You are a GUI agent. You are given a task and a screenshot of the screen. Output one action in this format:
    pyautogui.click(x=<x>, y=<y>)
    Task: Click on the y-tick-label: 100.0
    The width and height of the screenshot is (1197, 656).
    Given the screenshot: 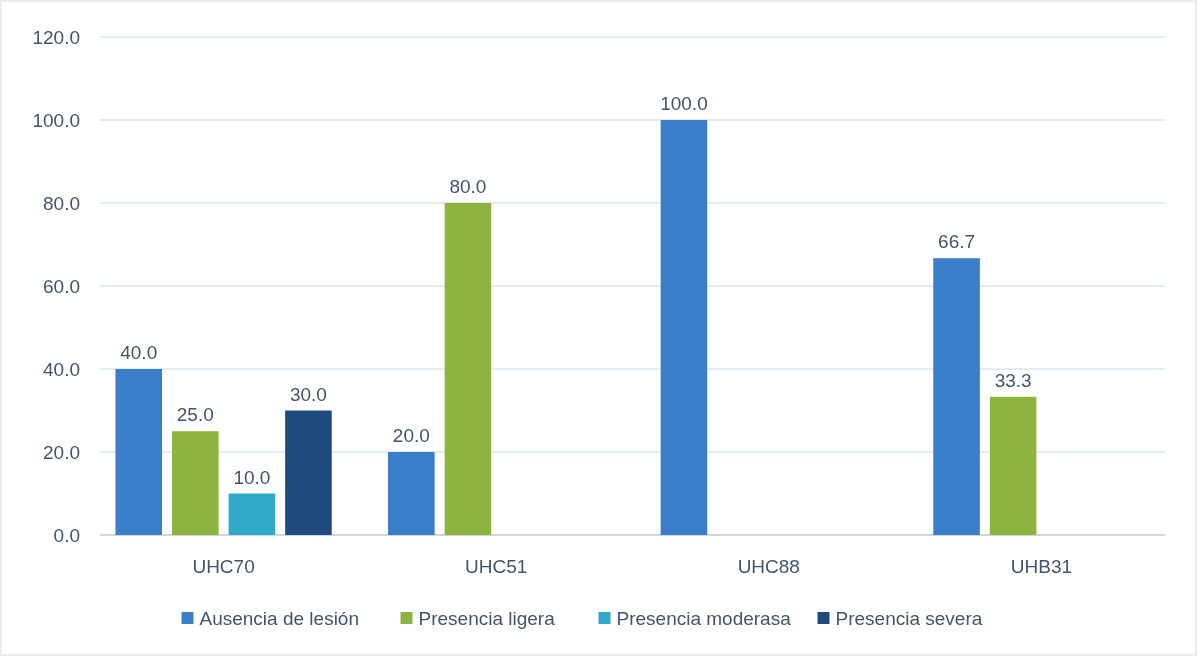 What is the action you would take?
    pyautogui.click(x=56, y=120)
    